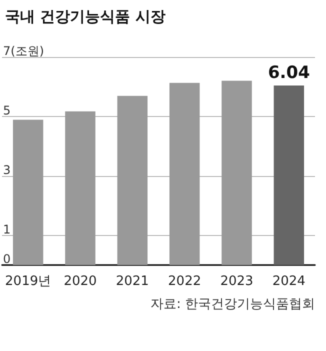  I want to click on y-tick-label: 7(조원), so click(23, 51).